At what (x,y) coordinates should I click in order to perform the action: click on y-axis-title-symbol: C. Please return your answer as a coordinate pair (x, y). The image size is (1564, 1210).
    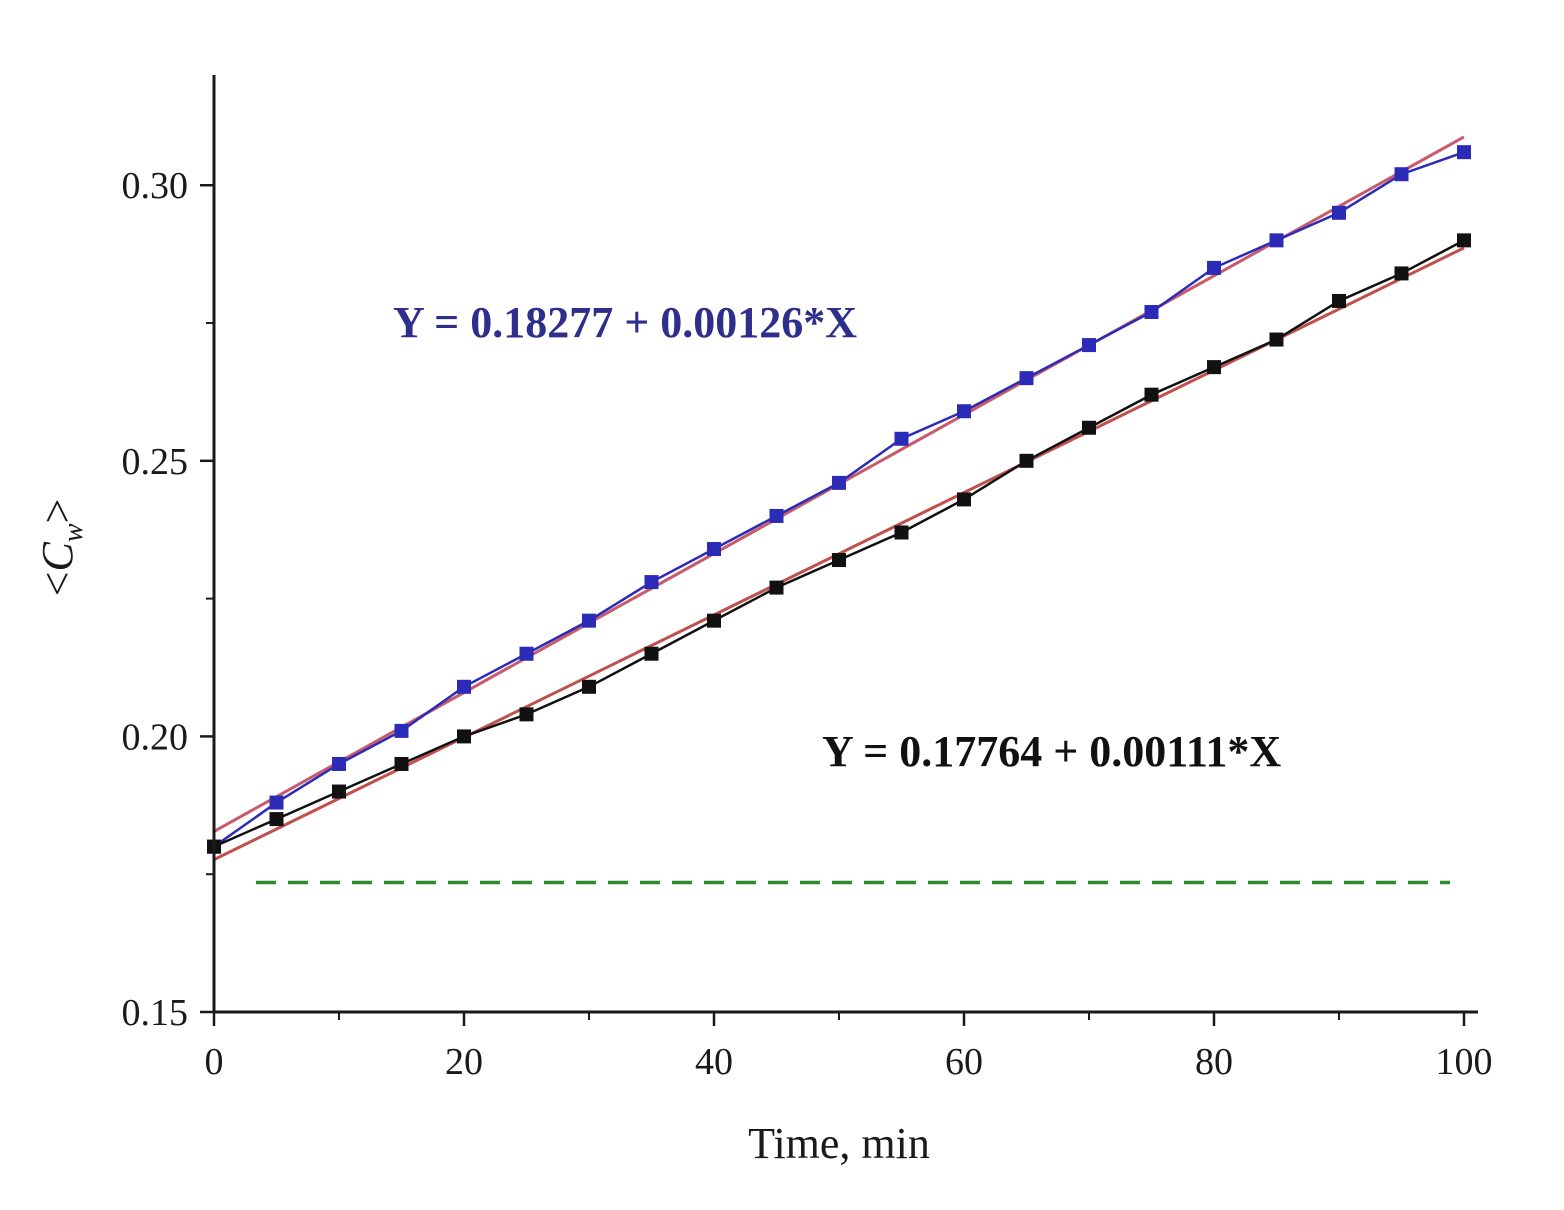
    Looking at the image, I should click on (57, 557).